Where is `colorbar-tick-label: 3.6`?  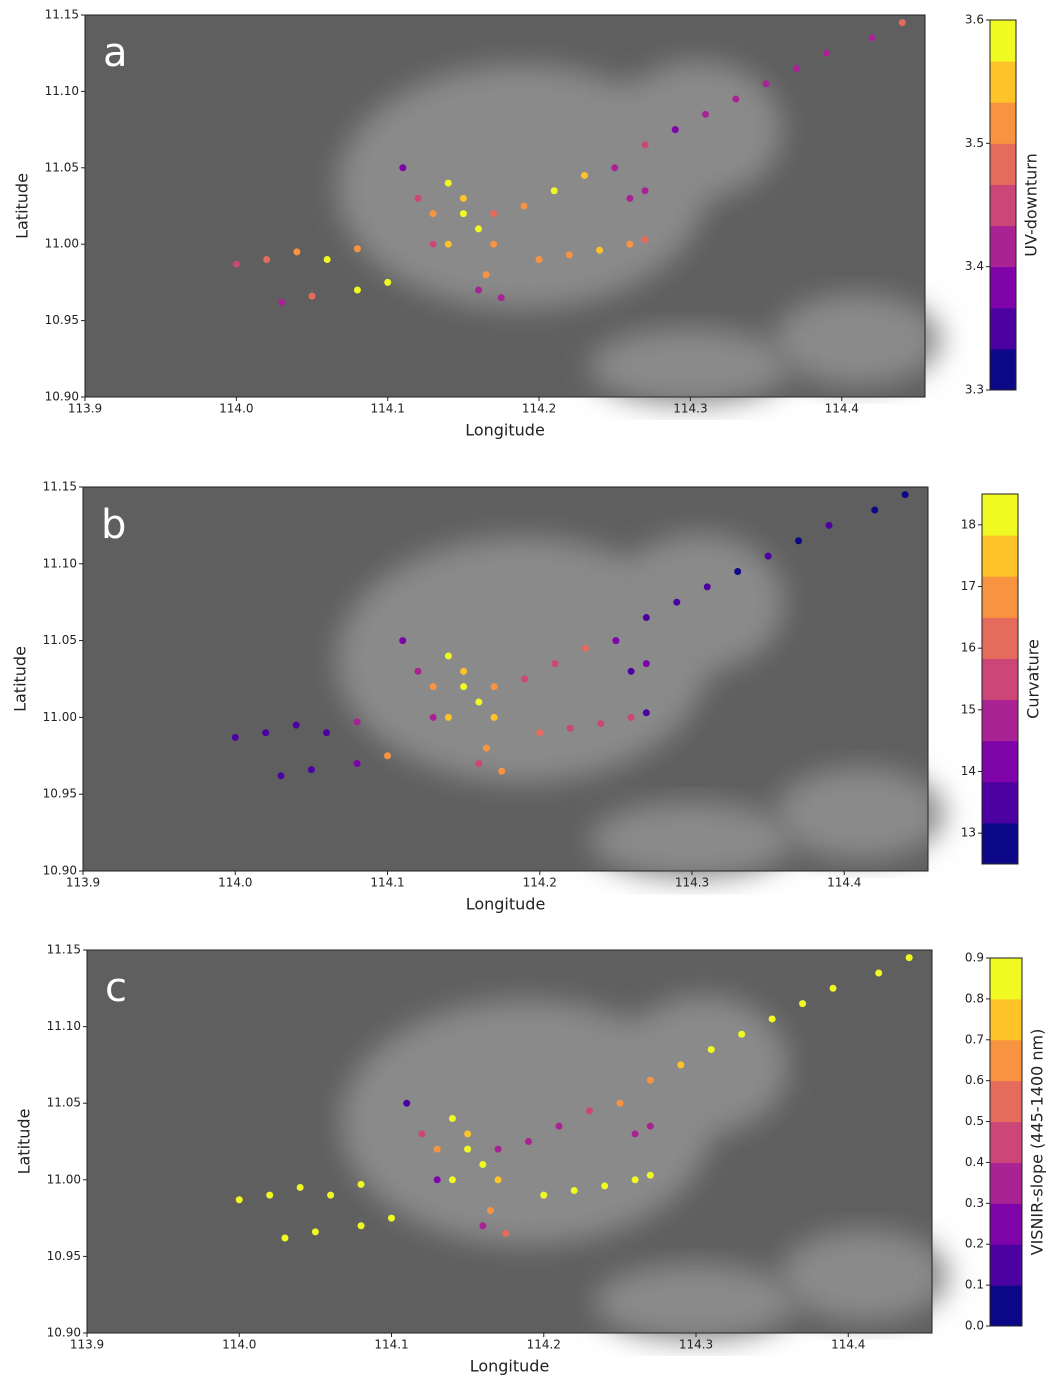 colorbar-tick-label: 3.6 is located at coordinates (974, 20).